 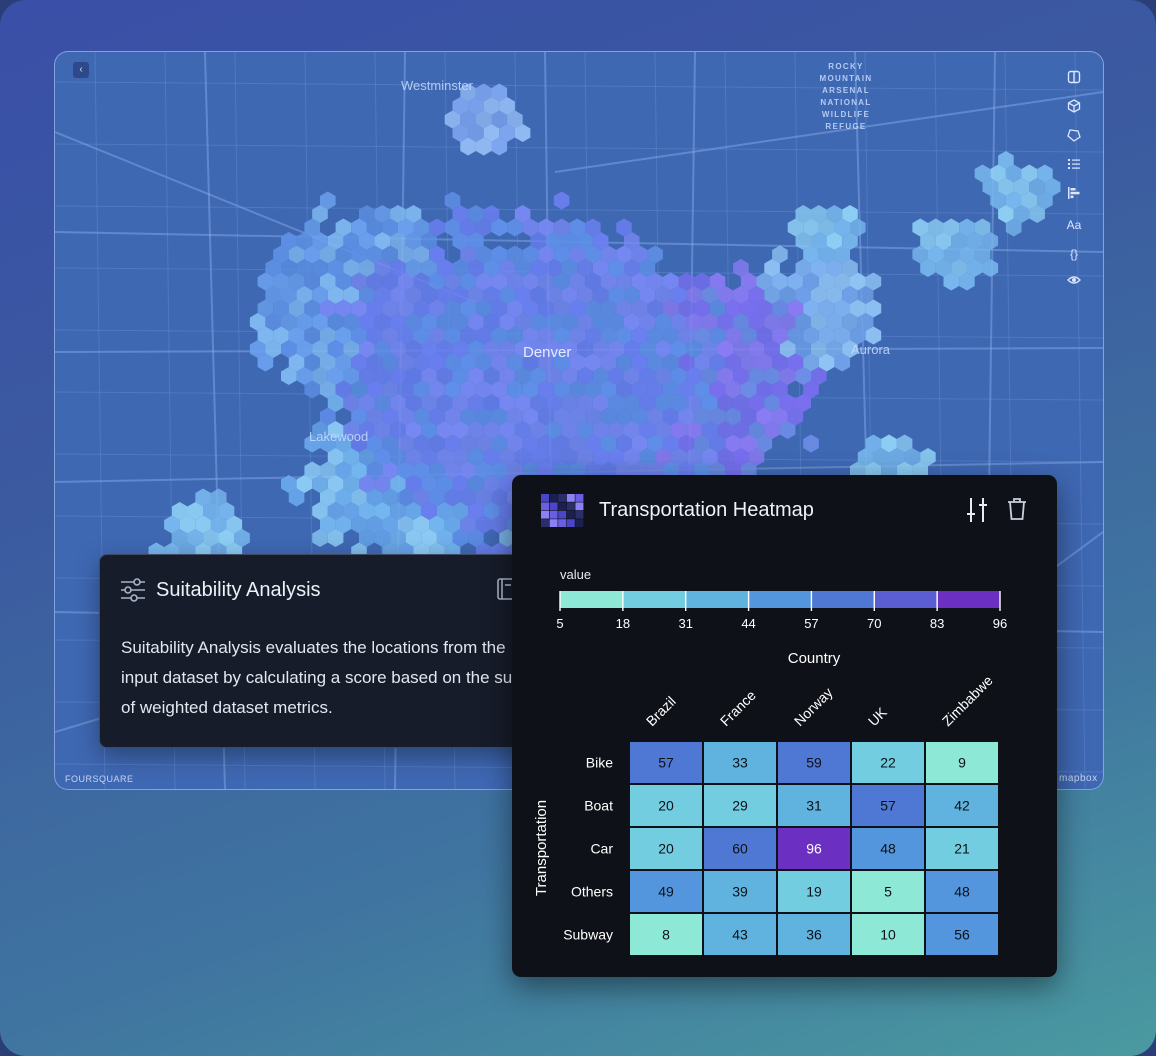 What do you see at coordinates (133, 590) in the screenshot?
I see `sliders-icon` at bounding box center [133, 590].